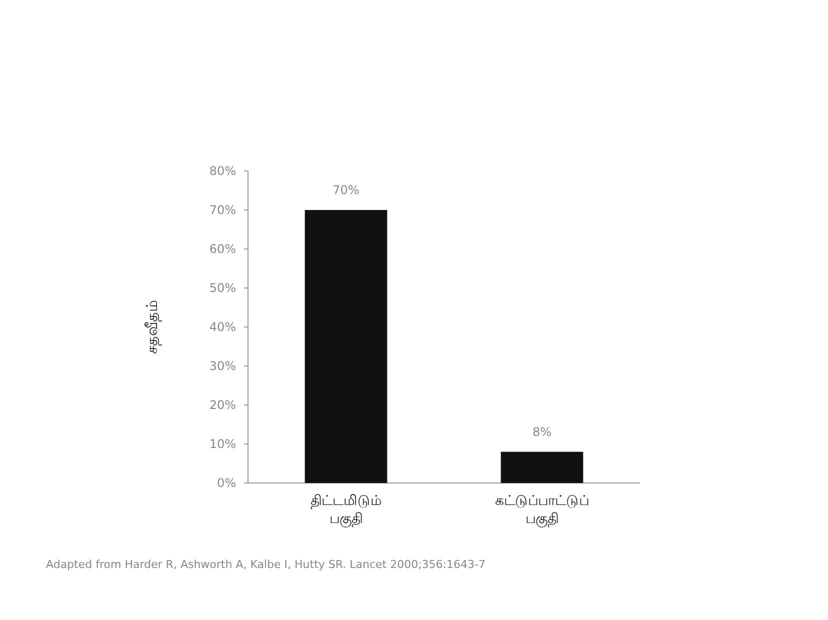  I want to click on y-tick-label: 70%, so click(222, 210).